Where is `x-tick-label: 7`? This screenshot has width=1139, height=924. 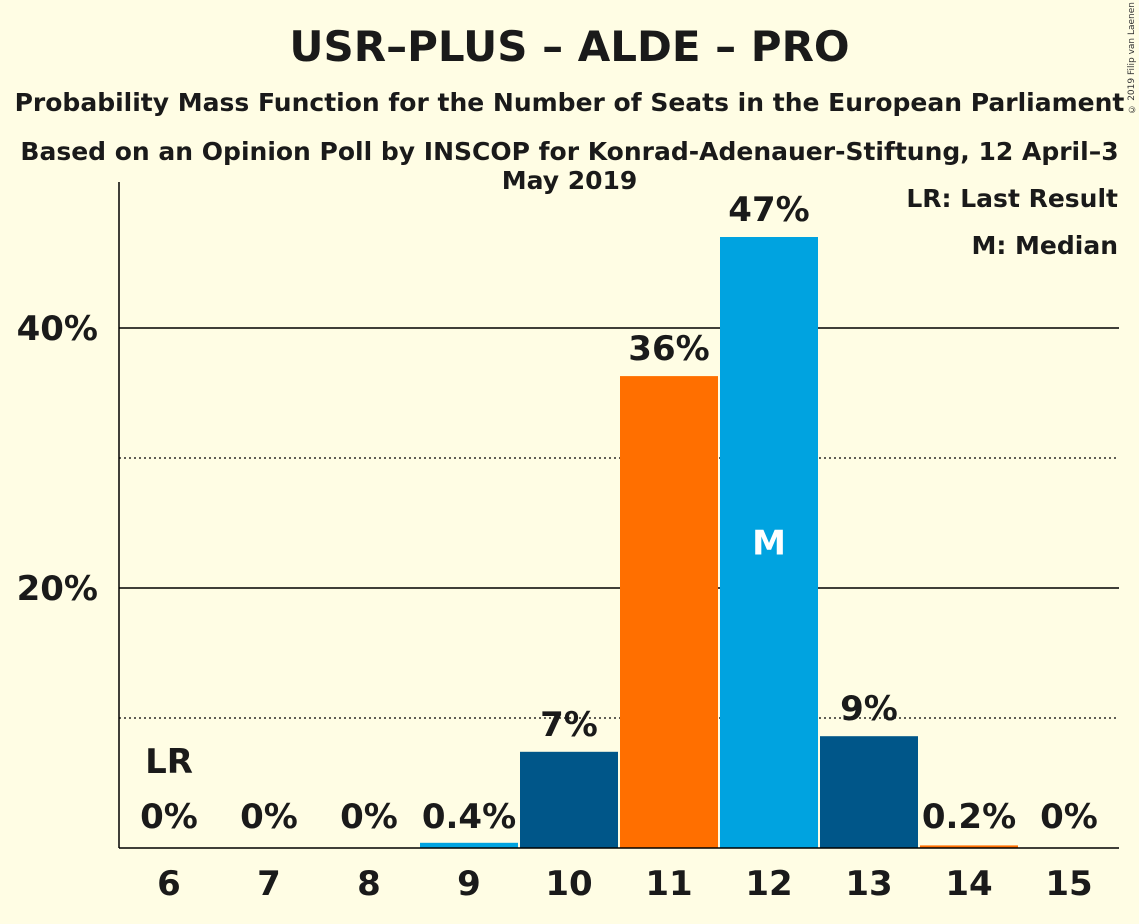
x-tick-label: 7 is located at coordinates (269, 884).